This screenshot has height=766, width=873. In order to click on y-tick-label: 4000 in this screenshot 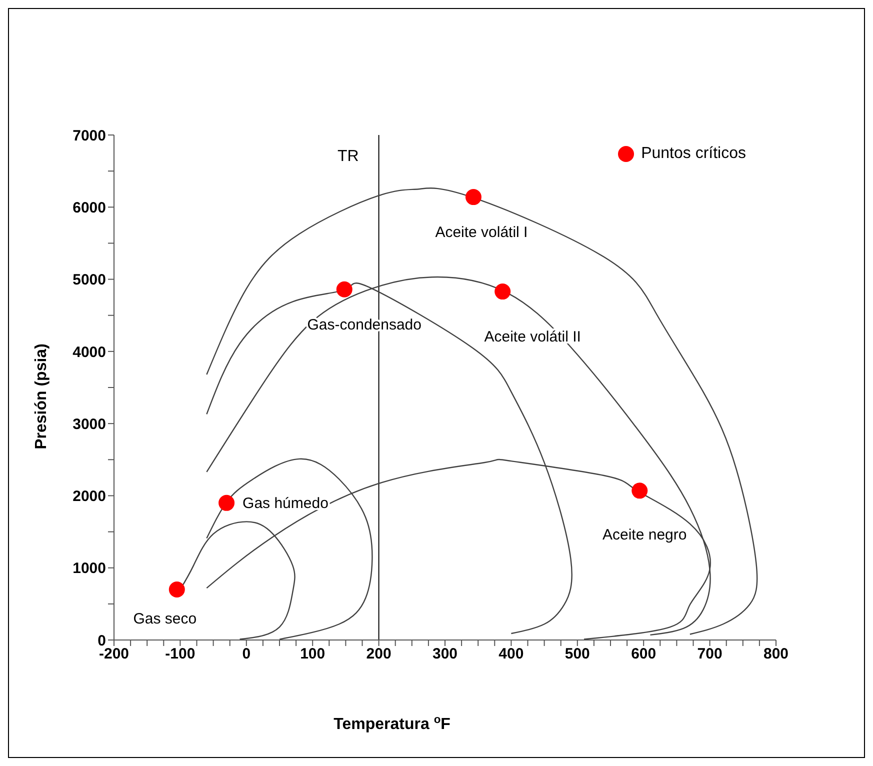, I will do `click(89, 352)`.